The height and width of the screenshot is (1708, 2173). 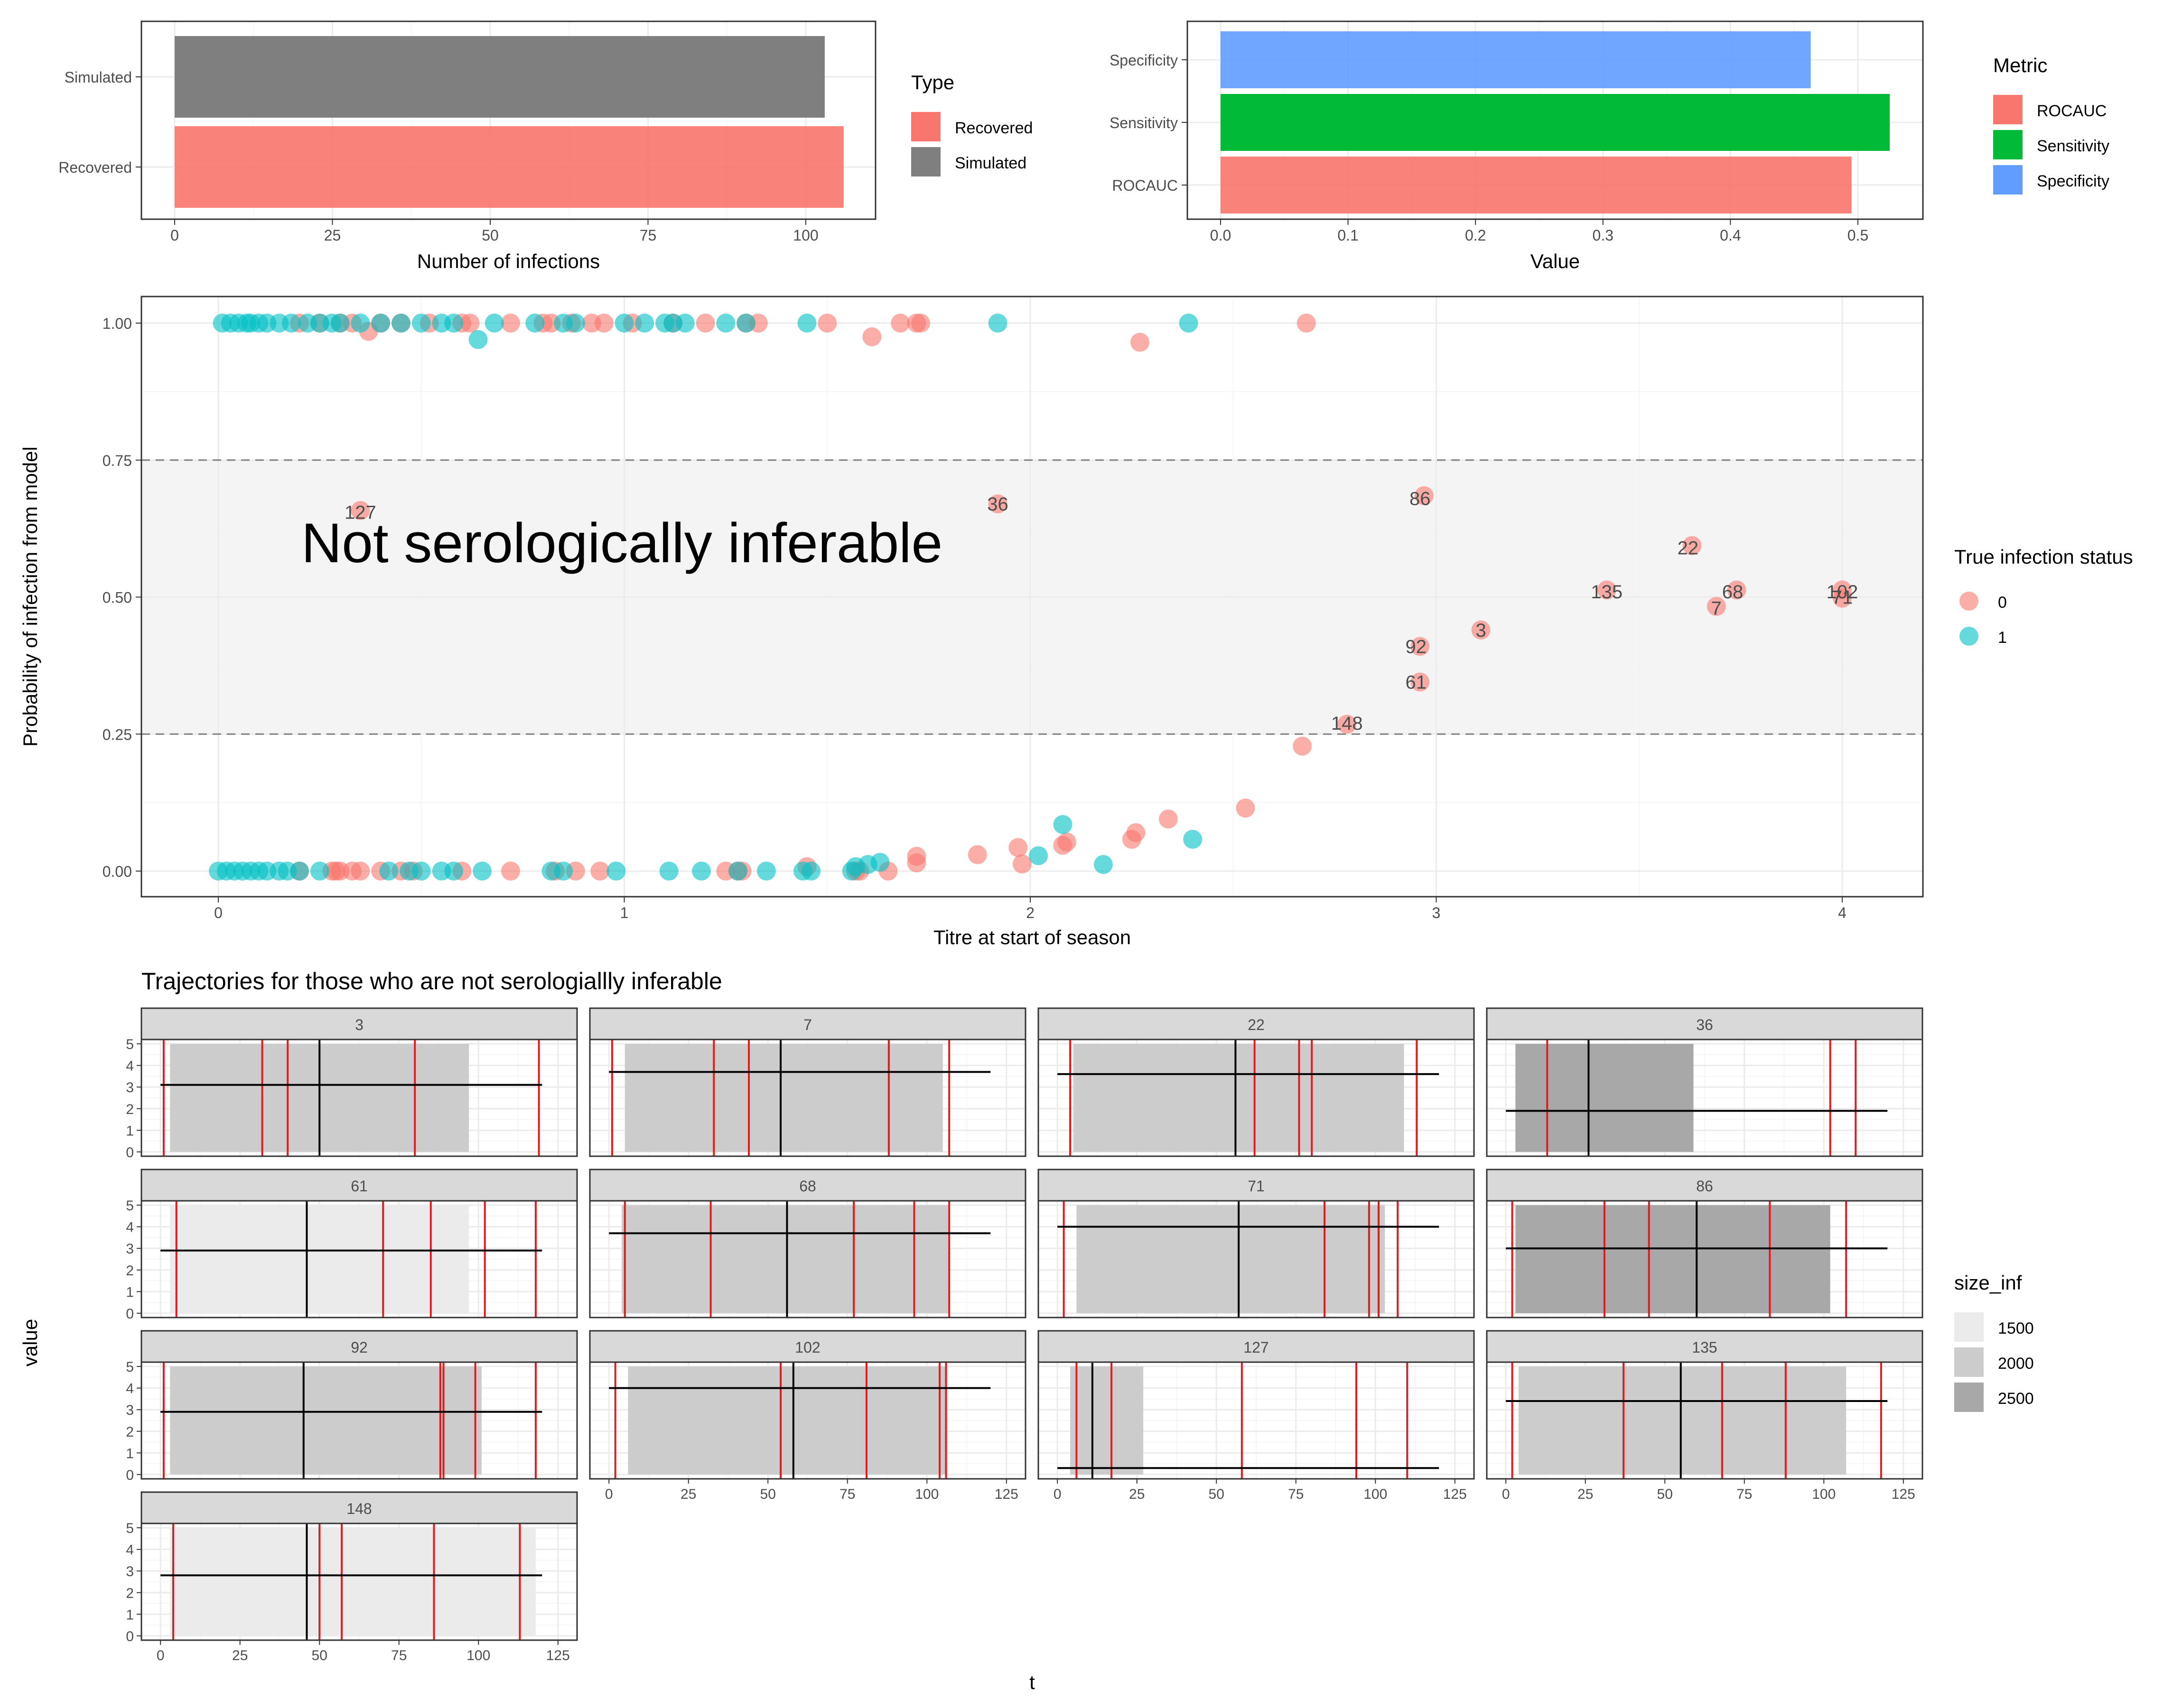 What do you see at coordinates (2044, 557) in the screenshot?
I see `status-legend-title: True infection status` at bounding box center [2044, 557].